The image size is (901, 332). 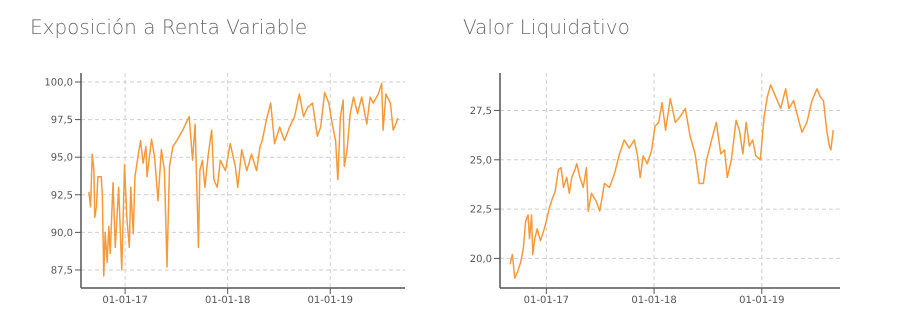 I want to click on chart-title: Exposición a Renta Variable, so click(x=169, y=27).